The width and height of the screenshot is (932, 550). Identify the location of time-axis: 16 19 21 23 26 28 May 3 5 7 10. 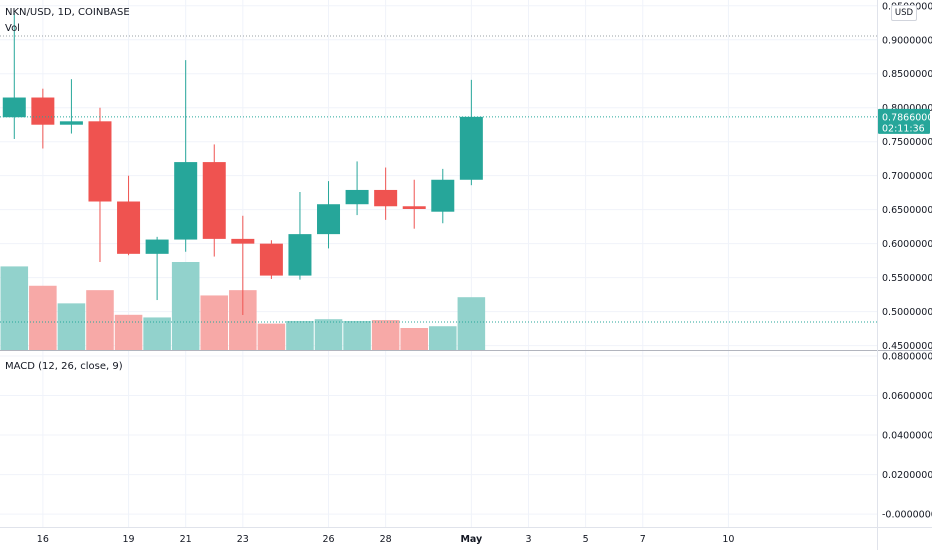
(386, 539).